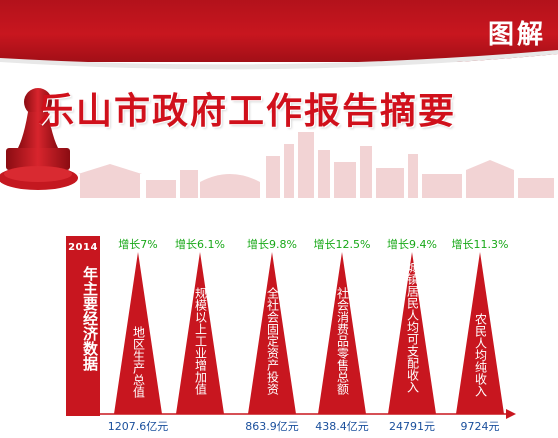  I want to click on growth-label: 增长9.8%, so click(272, 244).